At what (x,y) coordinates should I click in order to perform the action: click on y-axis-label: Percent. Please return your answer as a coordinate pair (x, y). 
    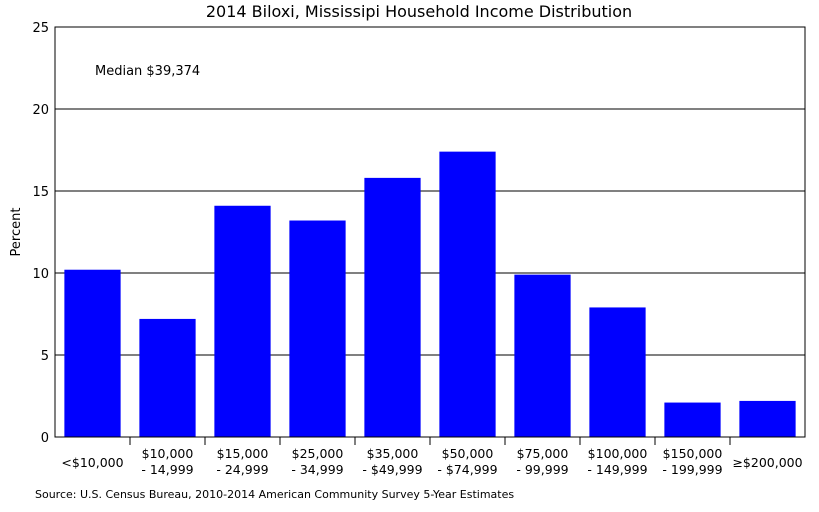
    Looking at the image, I should click on (16, 232).